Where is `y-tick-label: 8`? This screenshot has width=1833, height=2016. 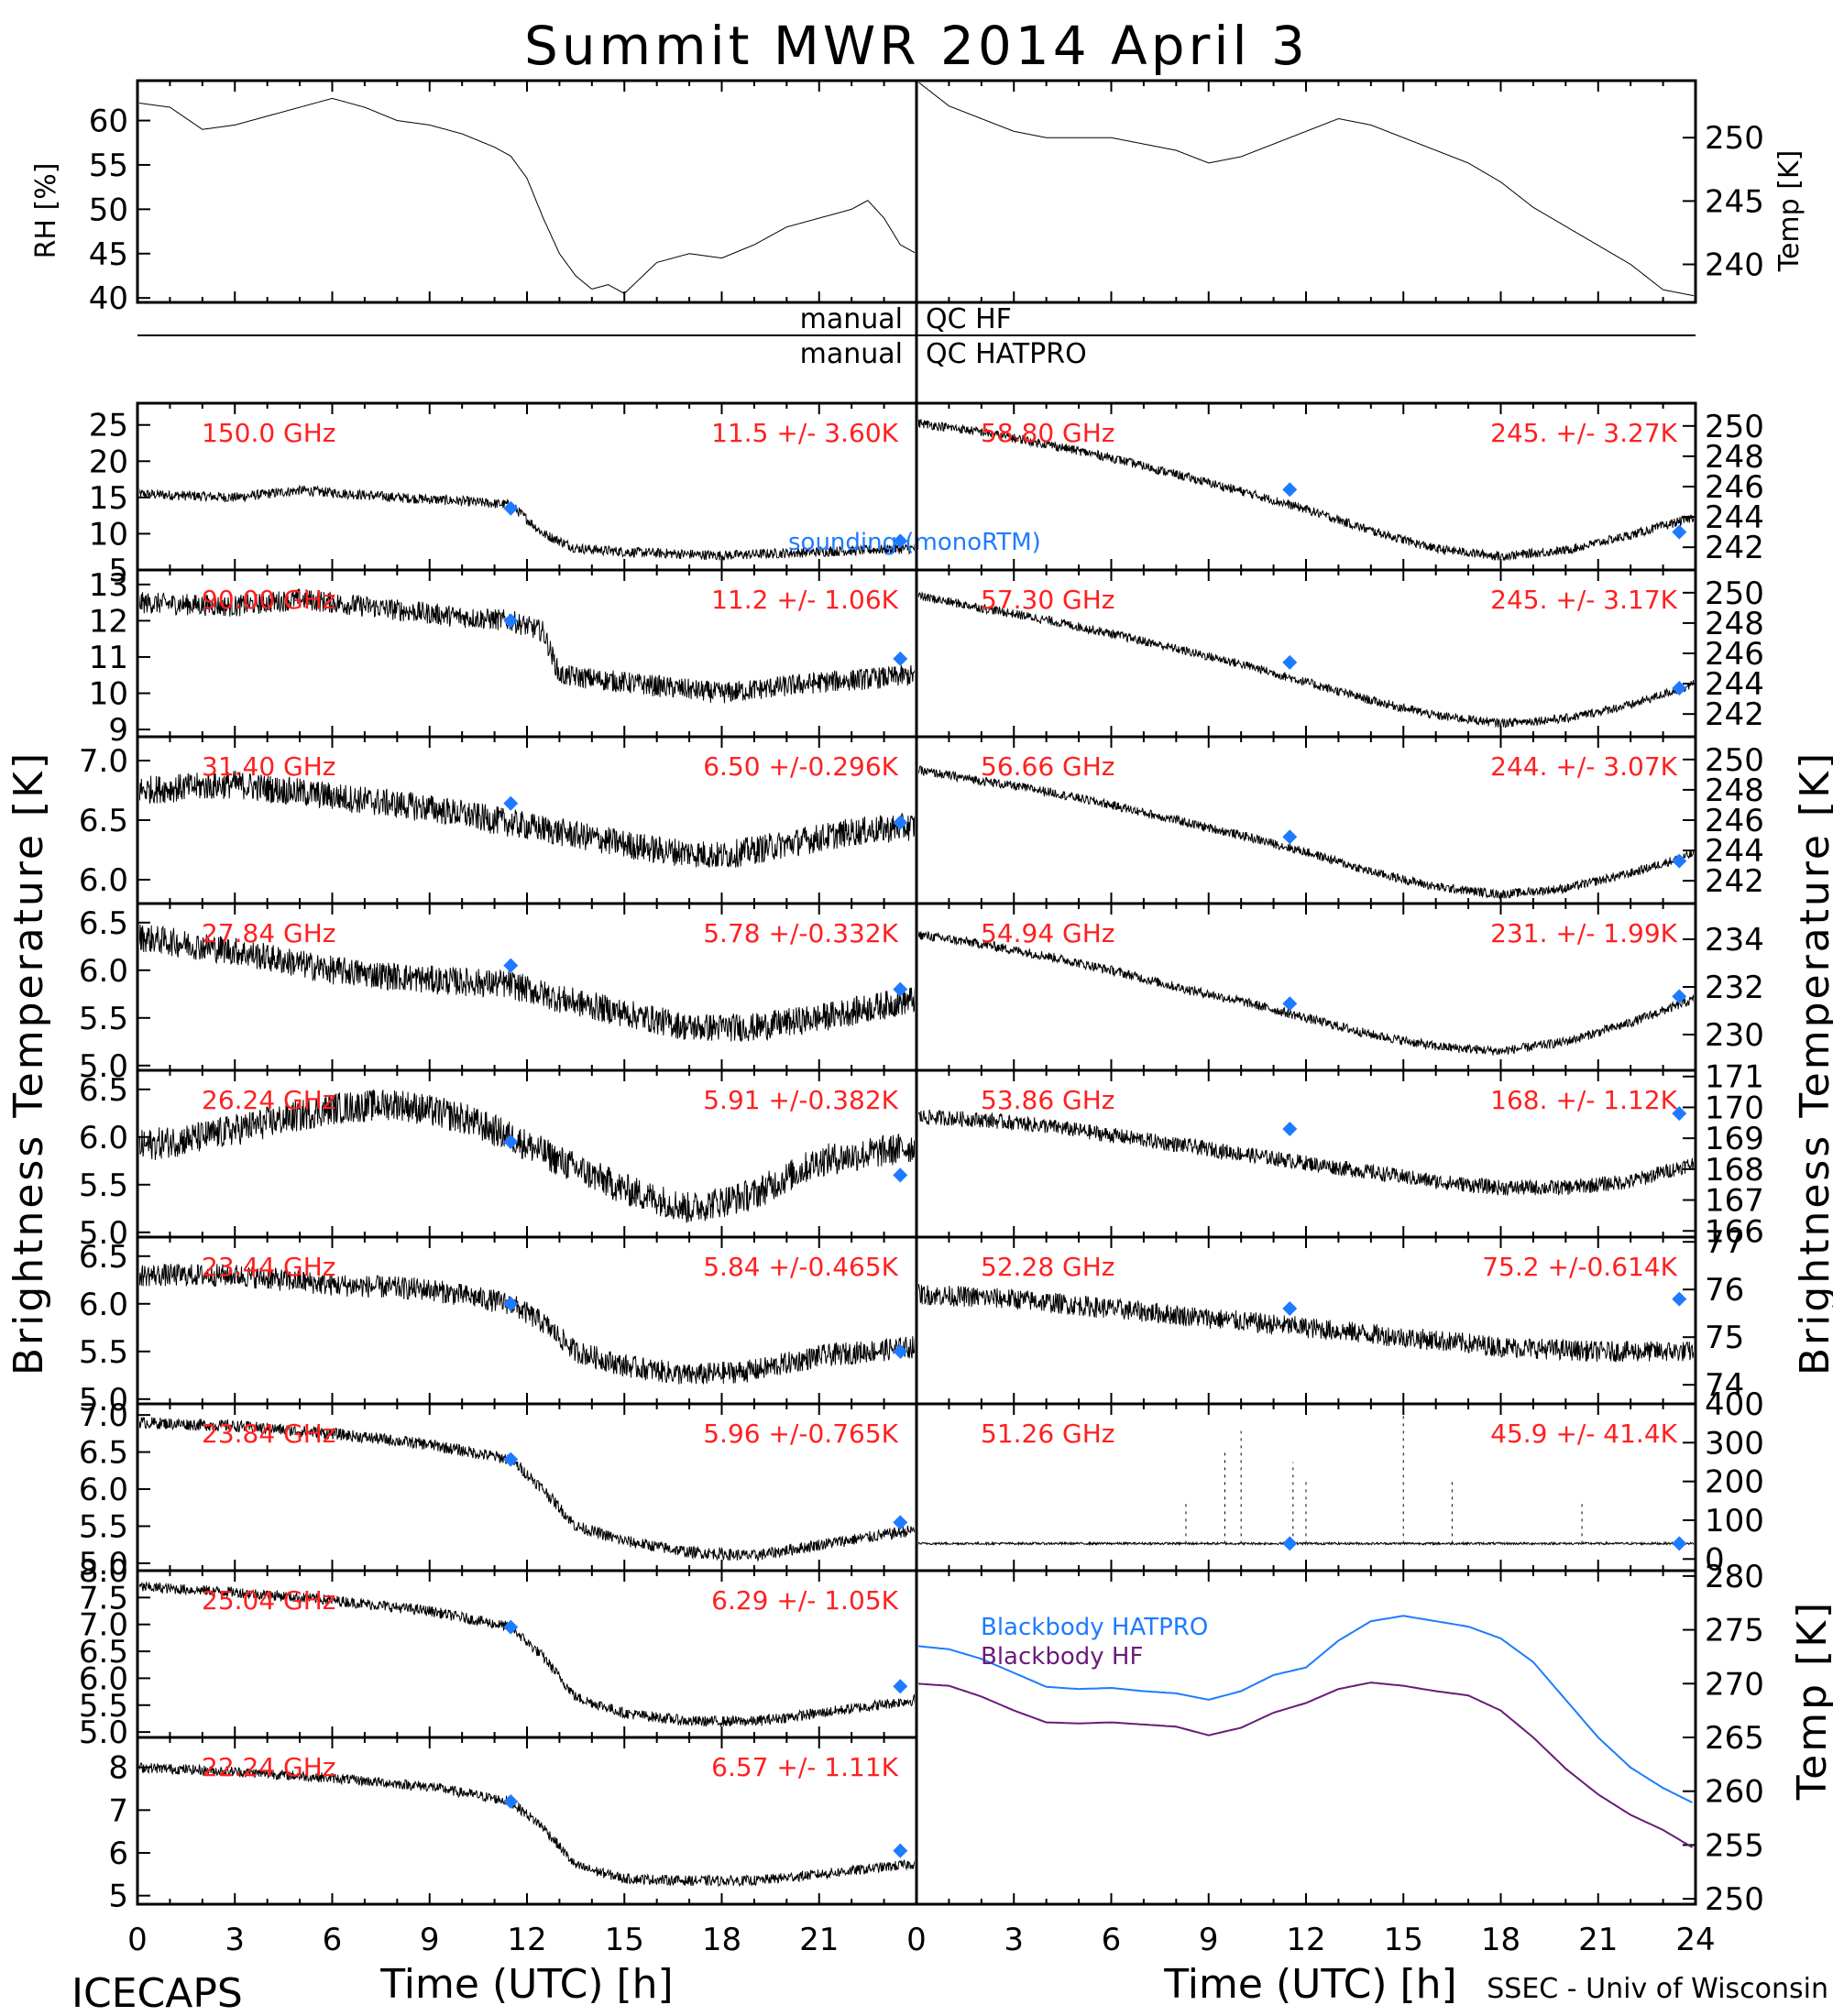
y-tick-label: 8 is located at coordinates (118, 1768).